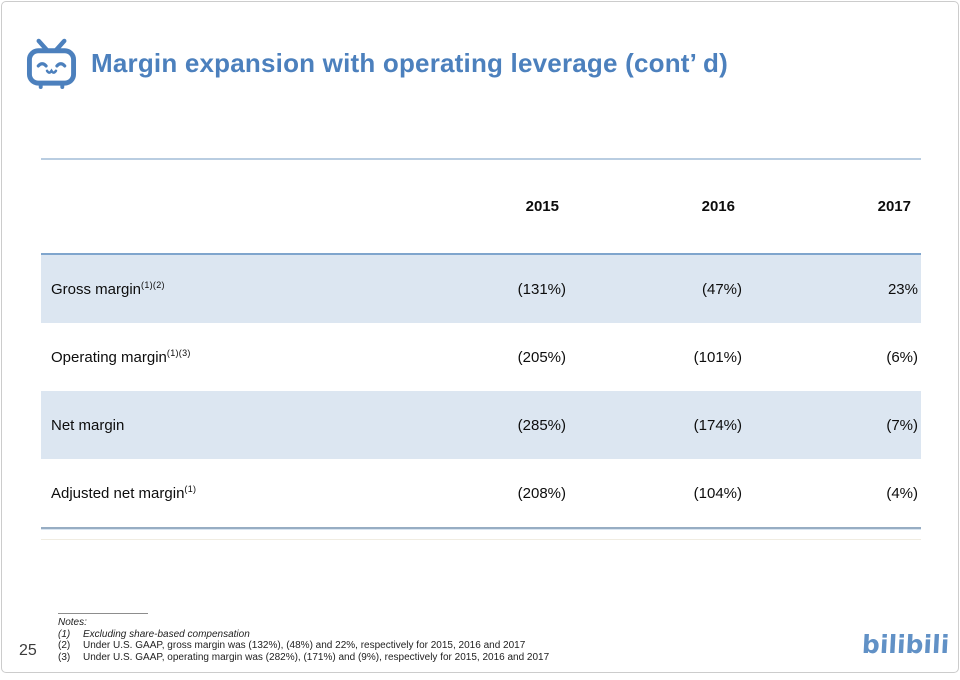 This screenshot has height=680, width=960. What do you see at coordinates (542, 206) in the screenshot?
I see `column-header-2015: 2015` at bounding box center [542, 206].